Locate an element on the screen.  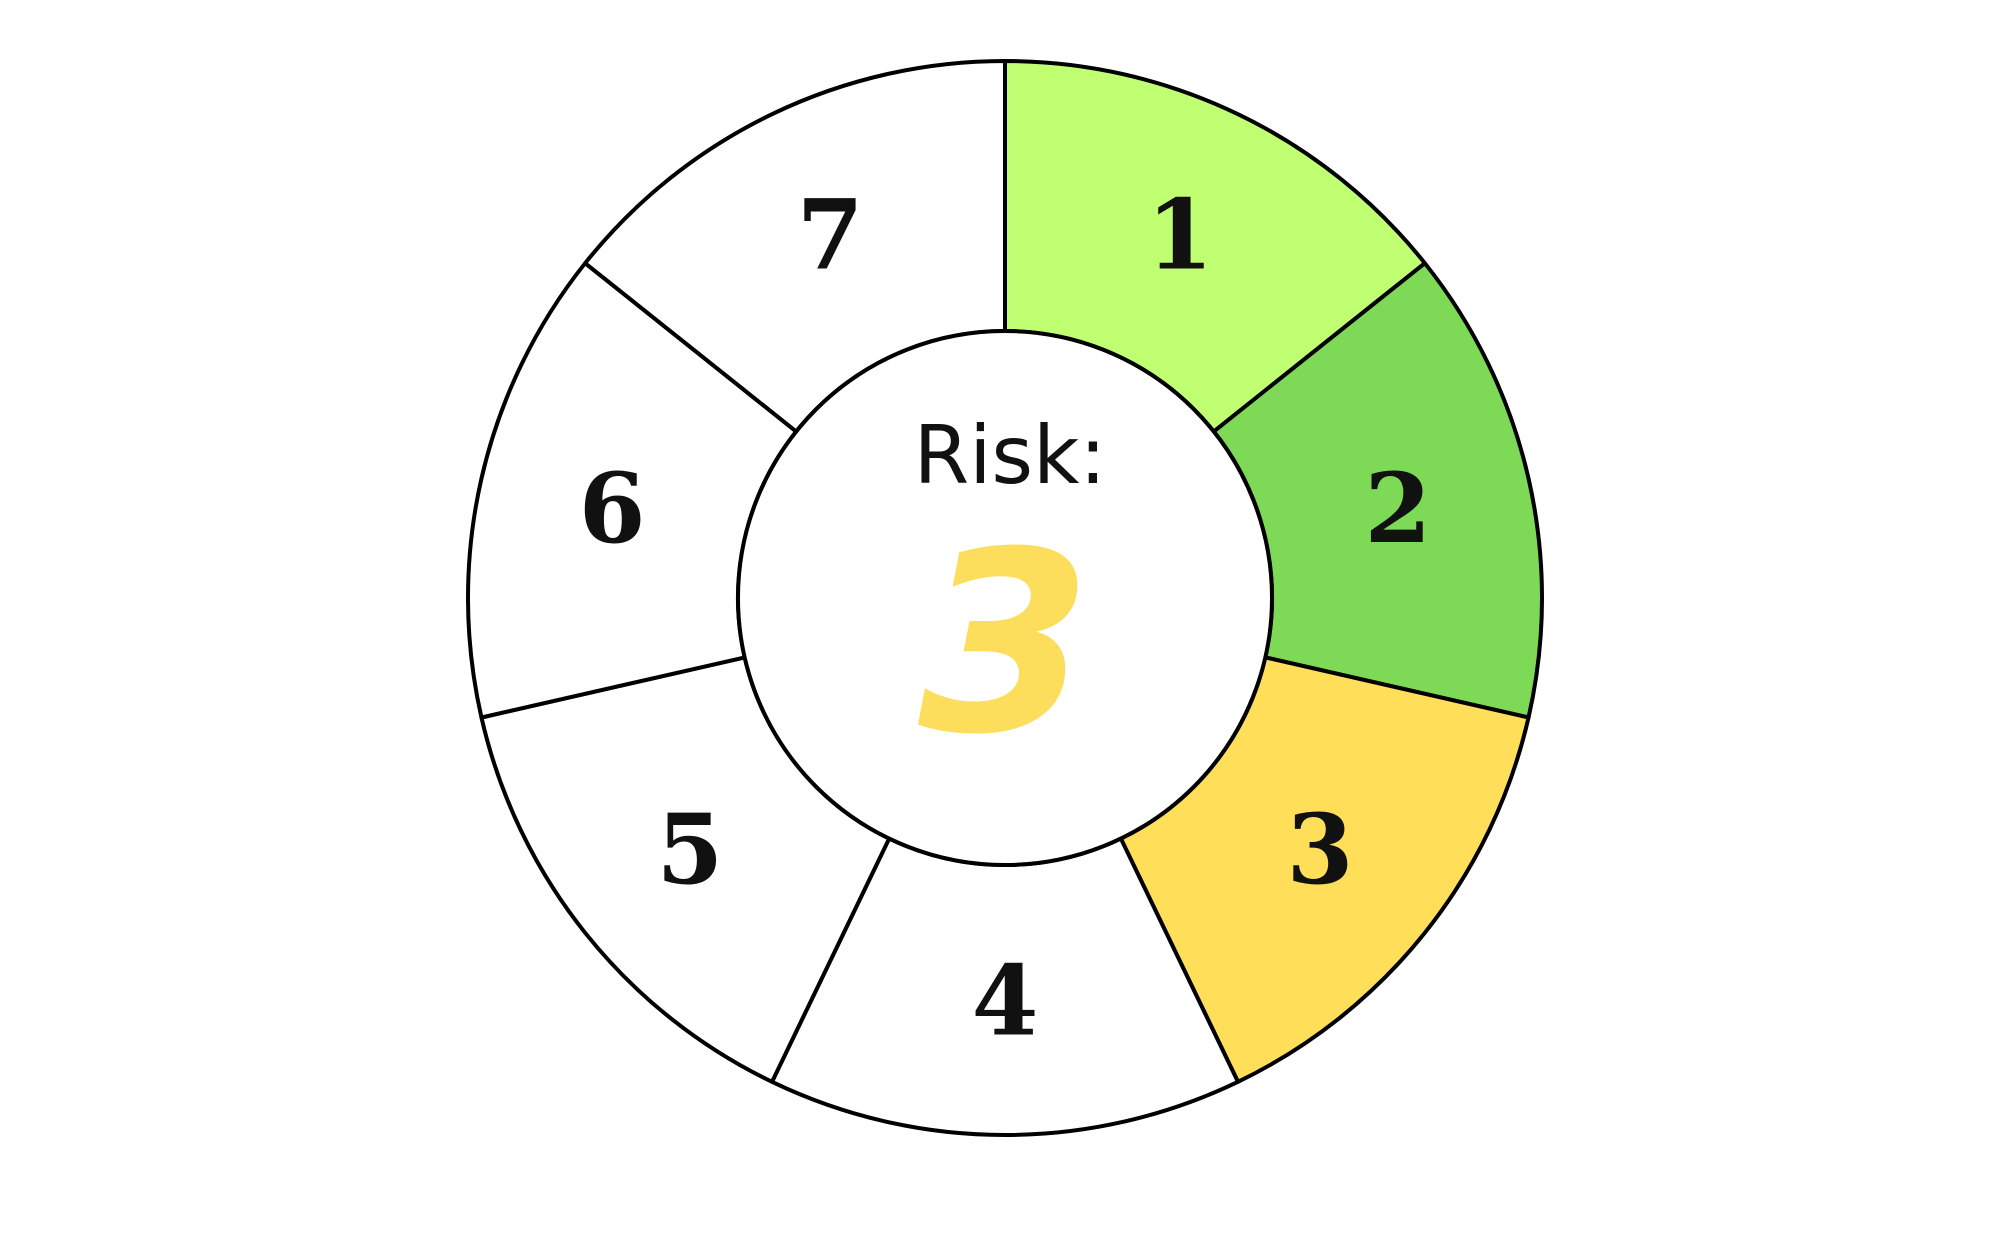
risk-segment-number-1: 1 is located at coordinates (1179, 234).